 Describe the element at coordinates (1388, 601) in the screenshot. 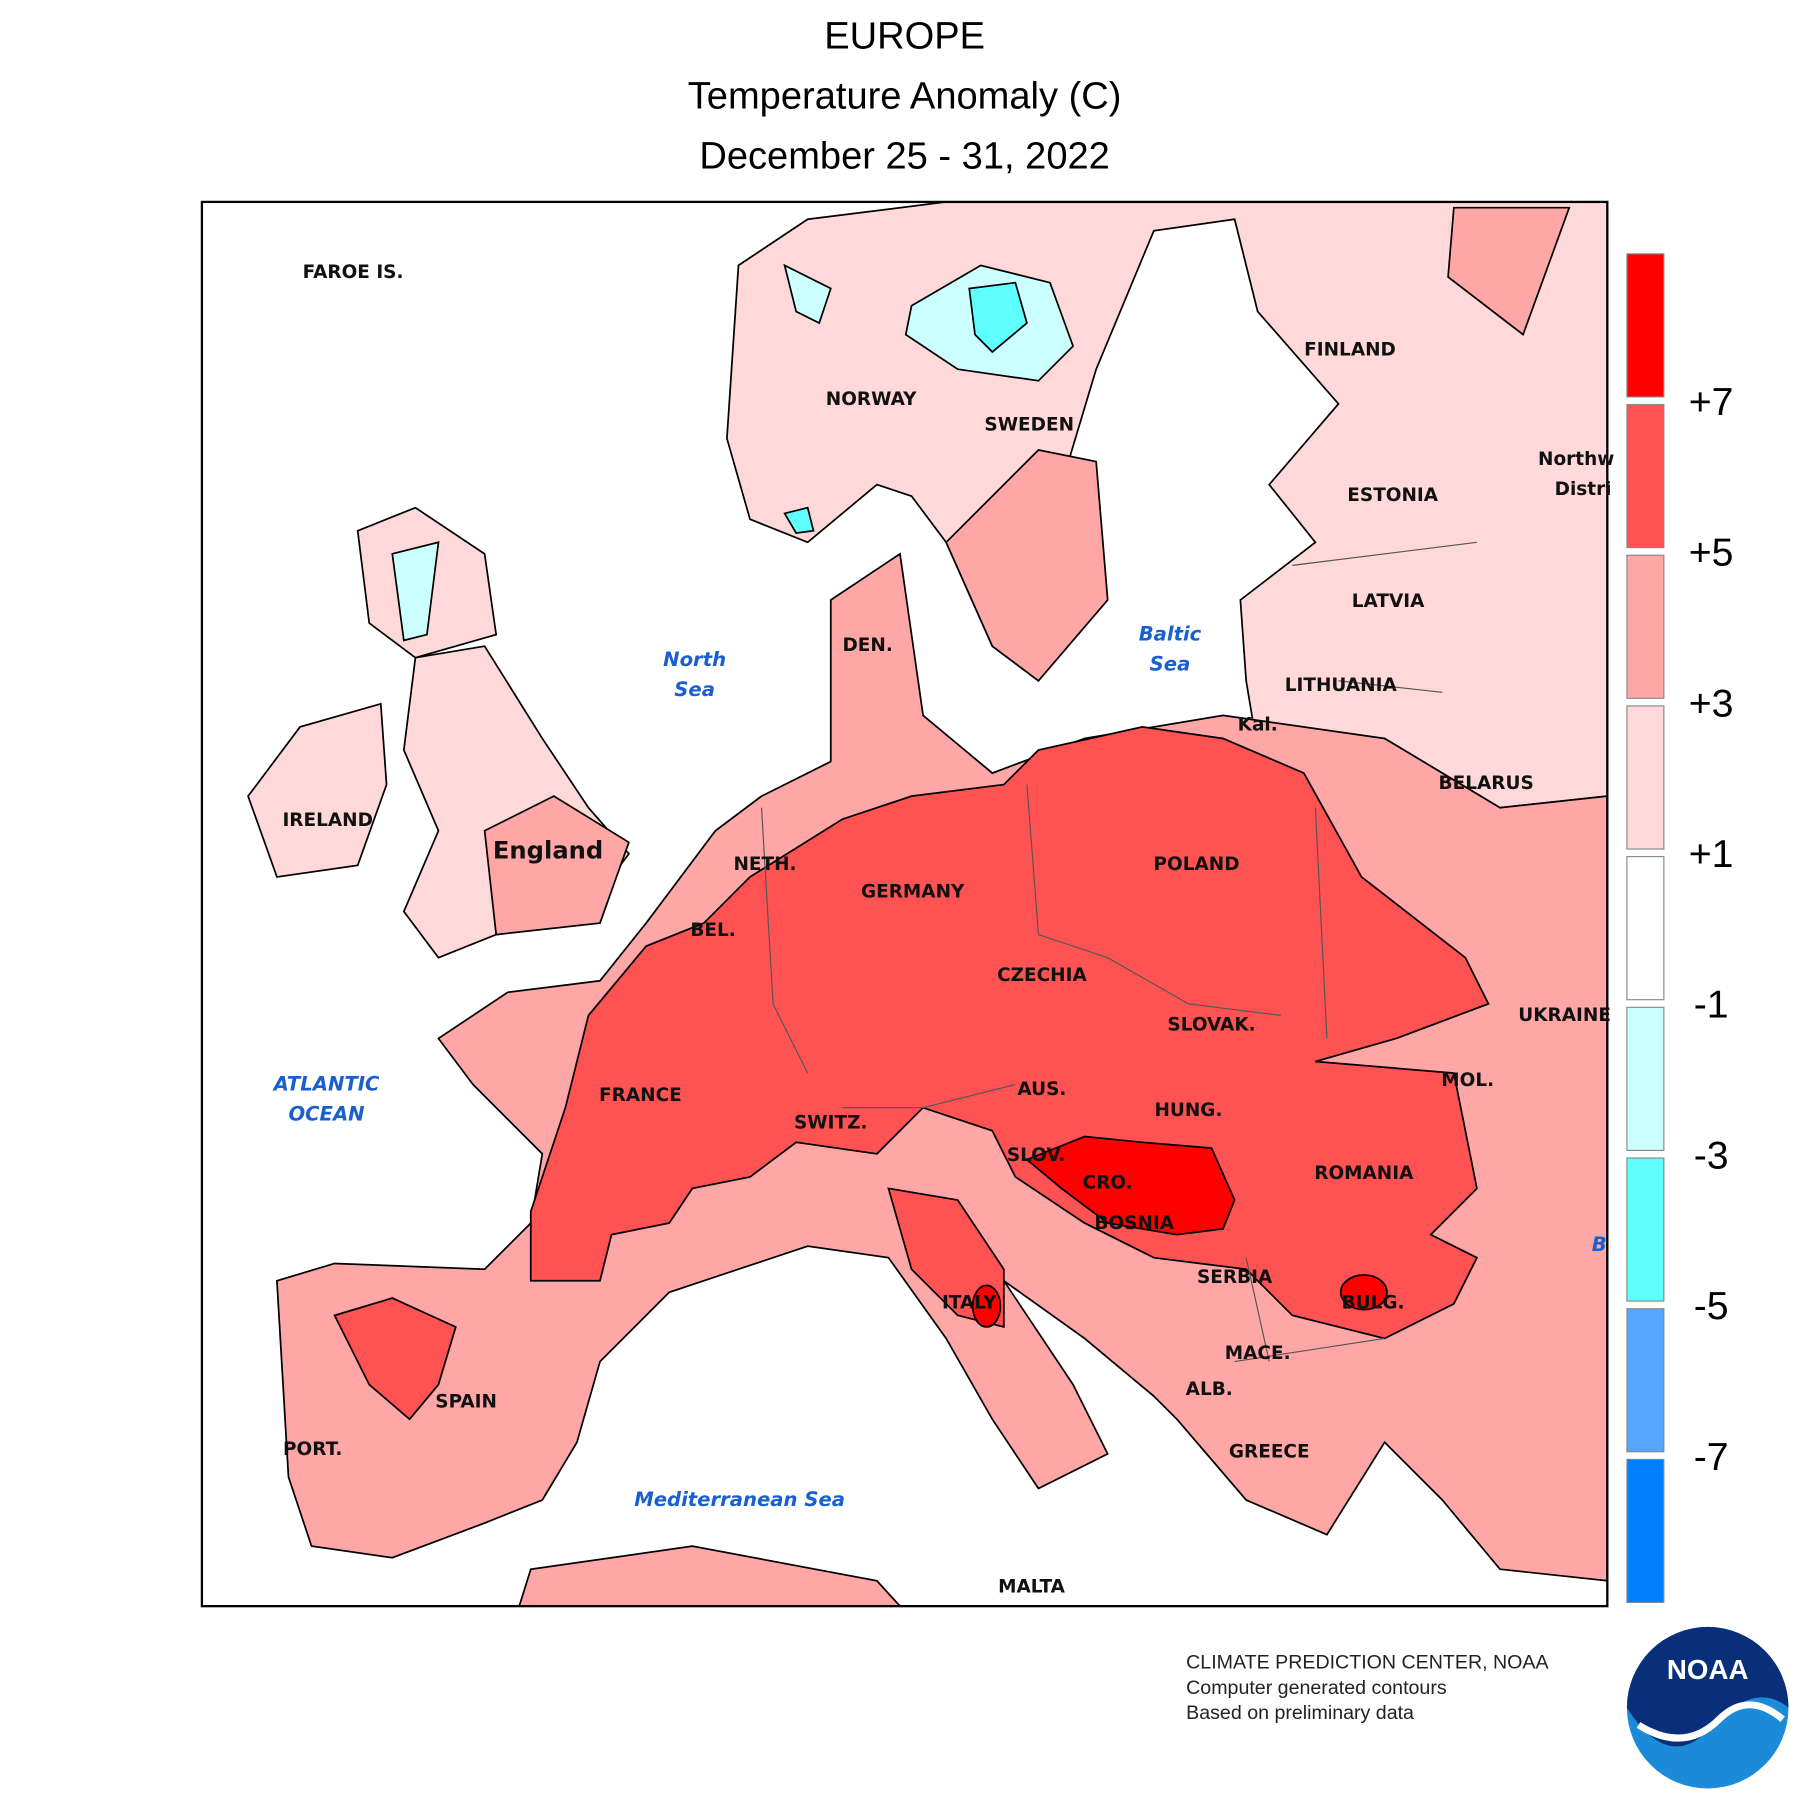

I see `country-label: LATVIA` at that location.